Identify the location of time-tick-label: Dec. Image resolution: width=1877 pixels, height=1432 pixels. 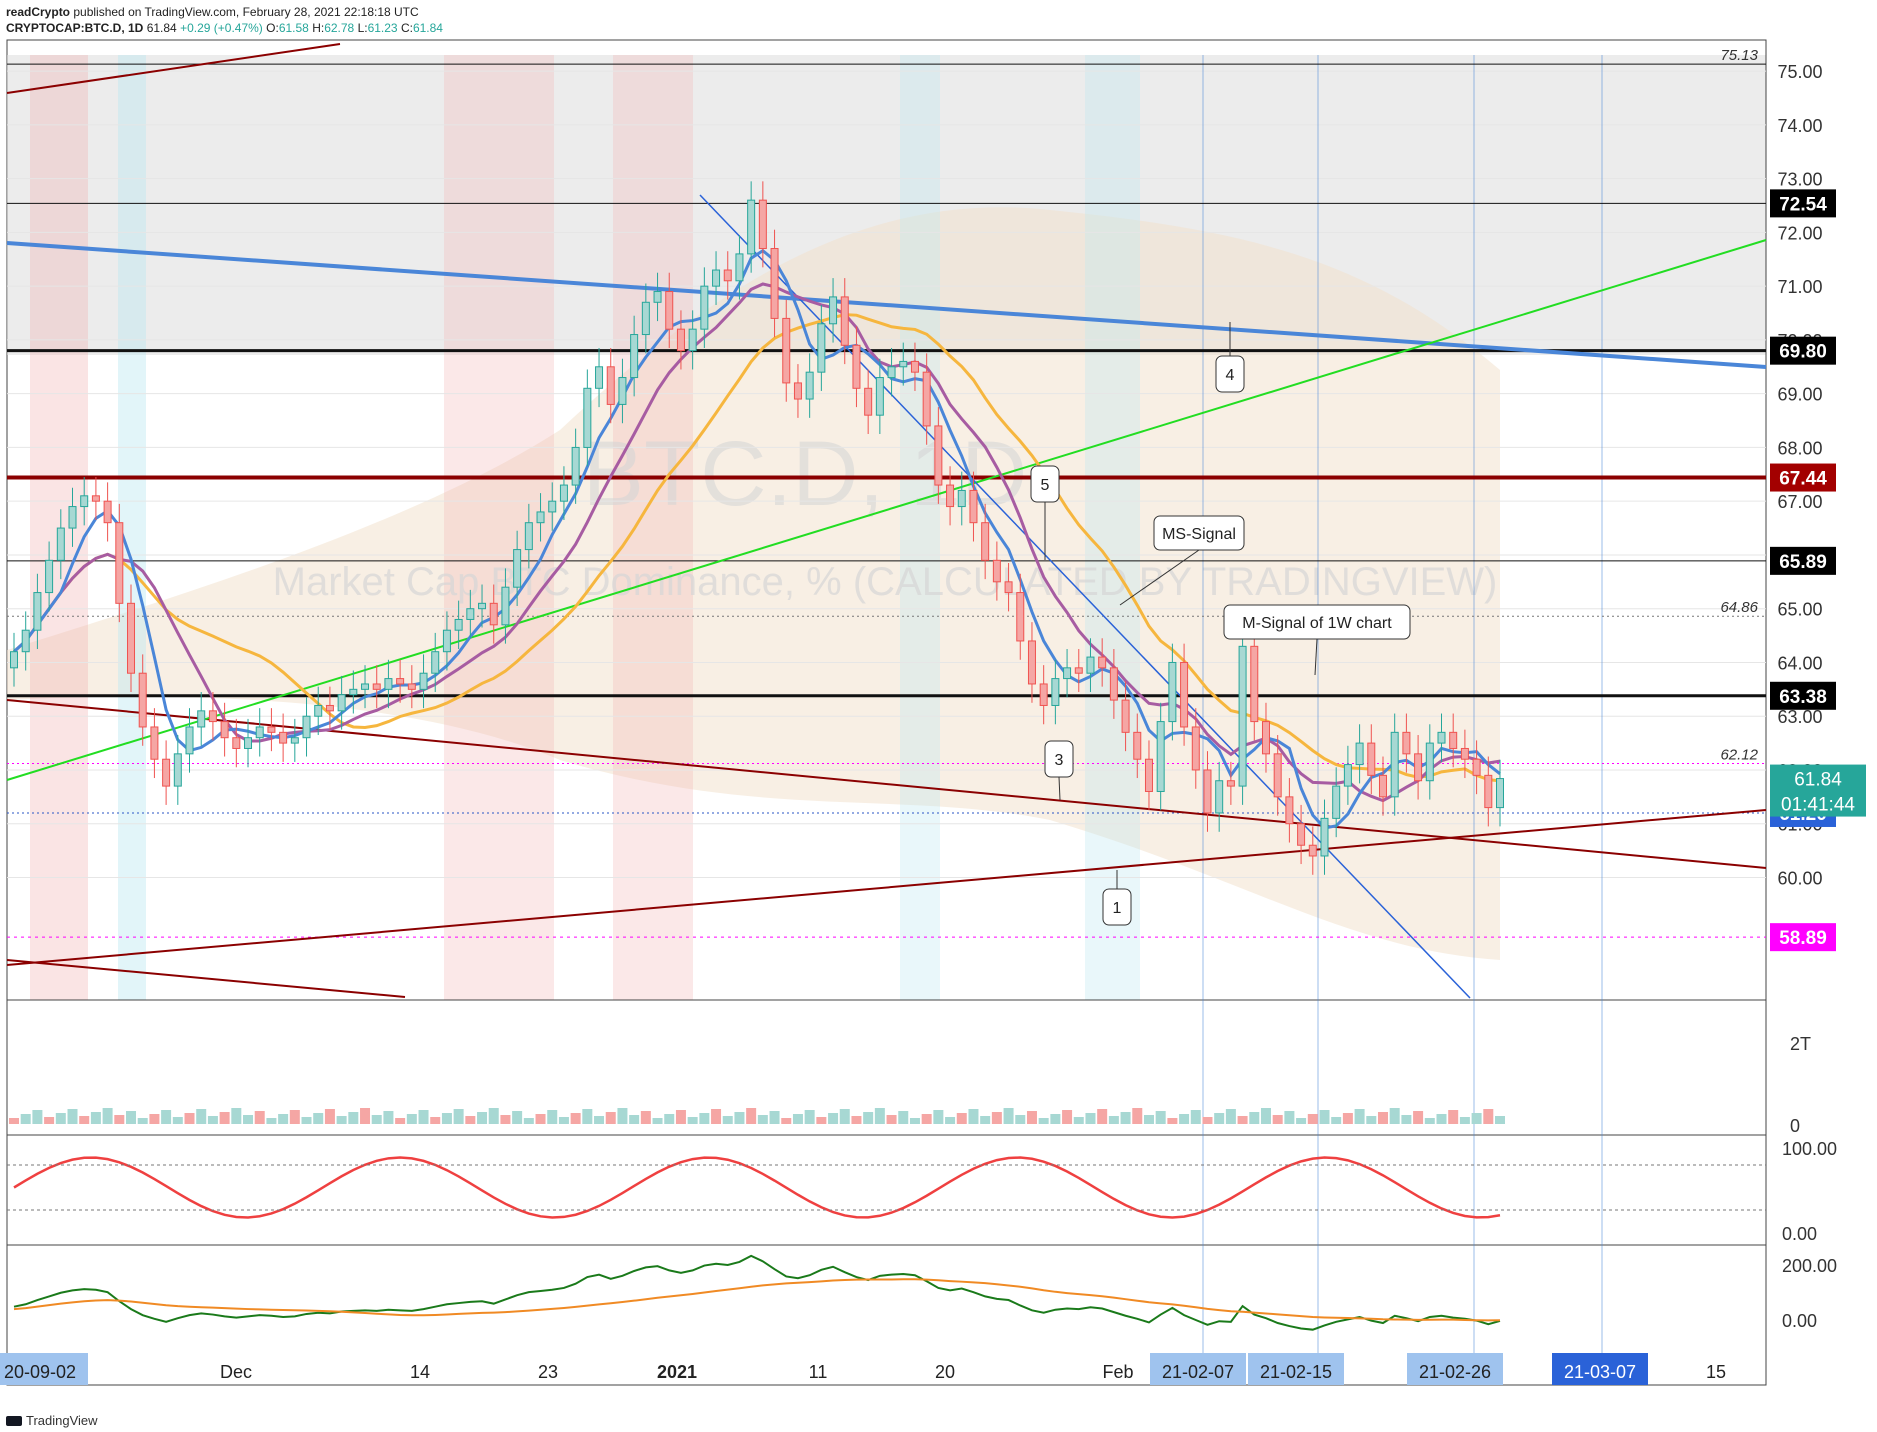
(236, 1372).